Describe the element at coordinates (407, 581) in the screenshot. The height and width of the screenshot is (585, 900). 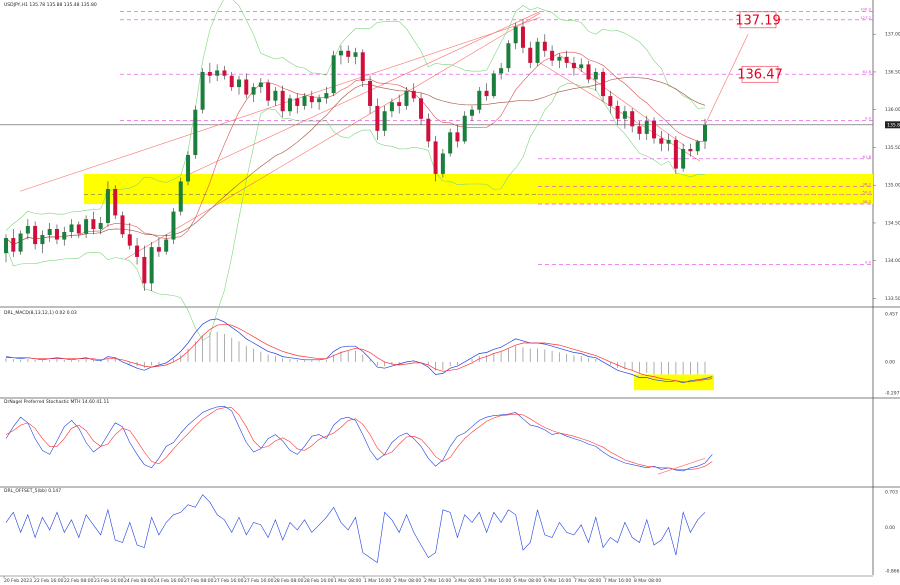
I see `time-tick-label: 2 Mar 08:00` at that location.